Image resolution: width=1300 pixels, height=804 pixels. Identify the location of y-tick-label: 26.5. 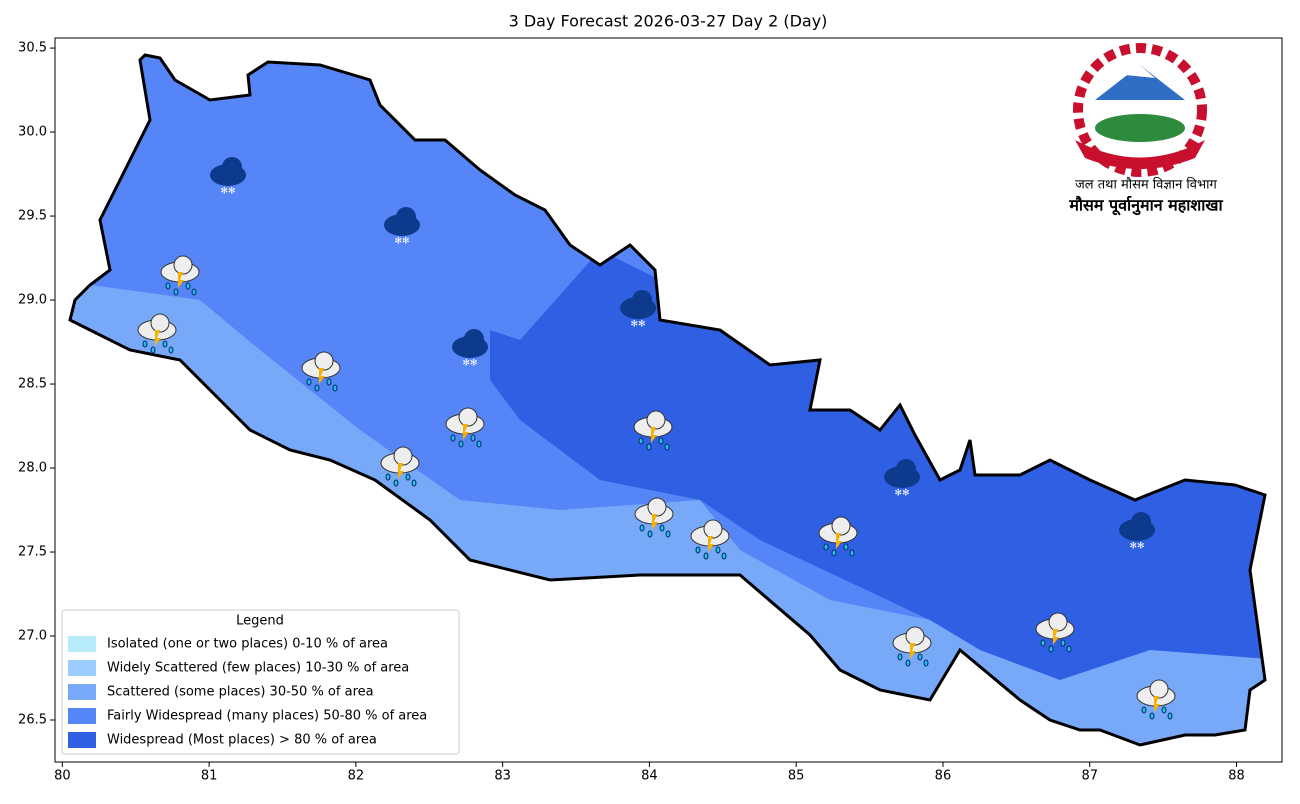
(32, 720).